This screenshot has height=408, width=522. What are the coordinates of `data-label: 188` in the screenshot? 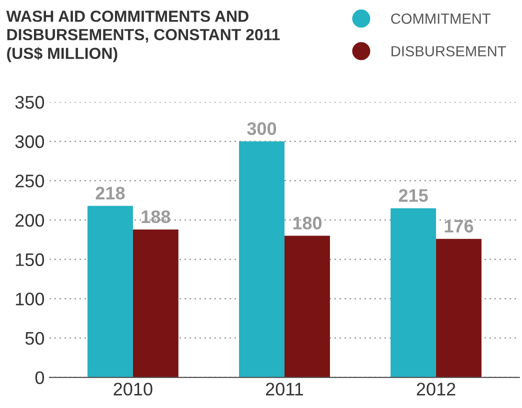 It's located at (156, 217).